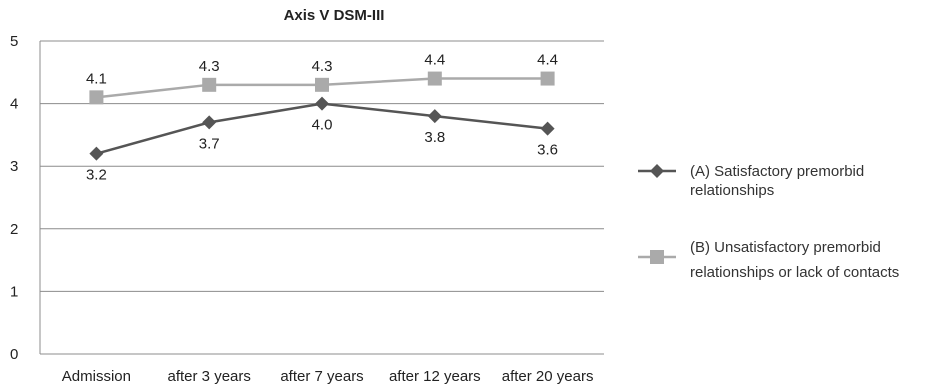 The width and height of the screenshot is (937, 388). Describe the element at coordinates (96, 376) in the screenshot. I see `x-tick-label: Admission` at that location.